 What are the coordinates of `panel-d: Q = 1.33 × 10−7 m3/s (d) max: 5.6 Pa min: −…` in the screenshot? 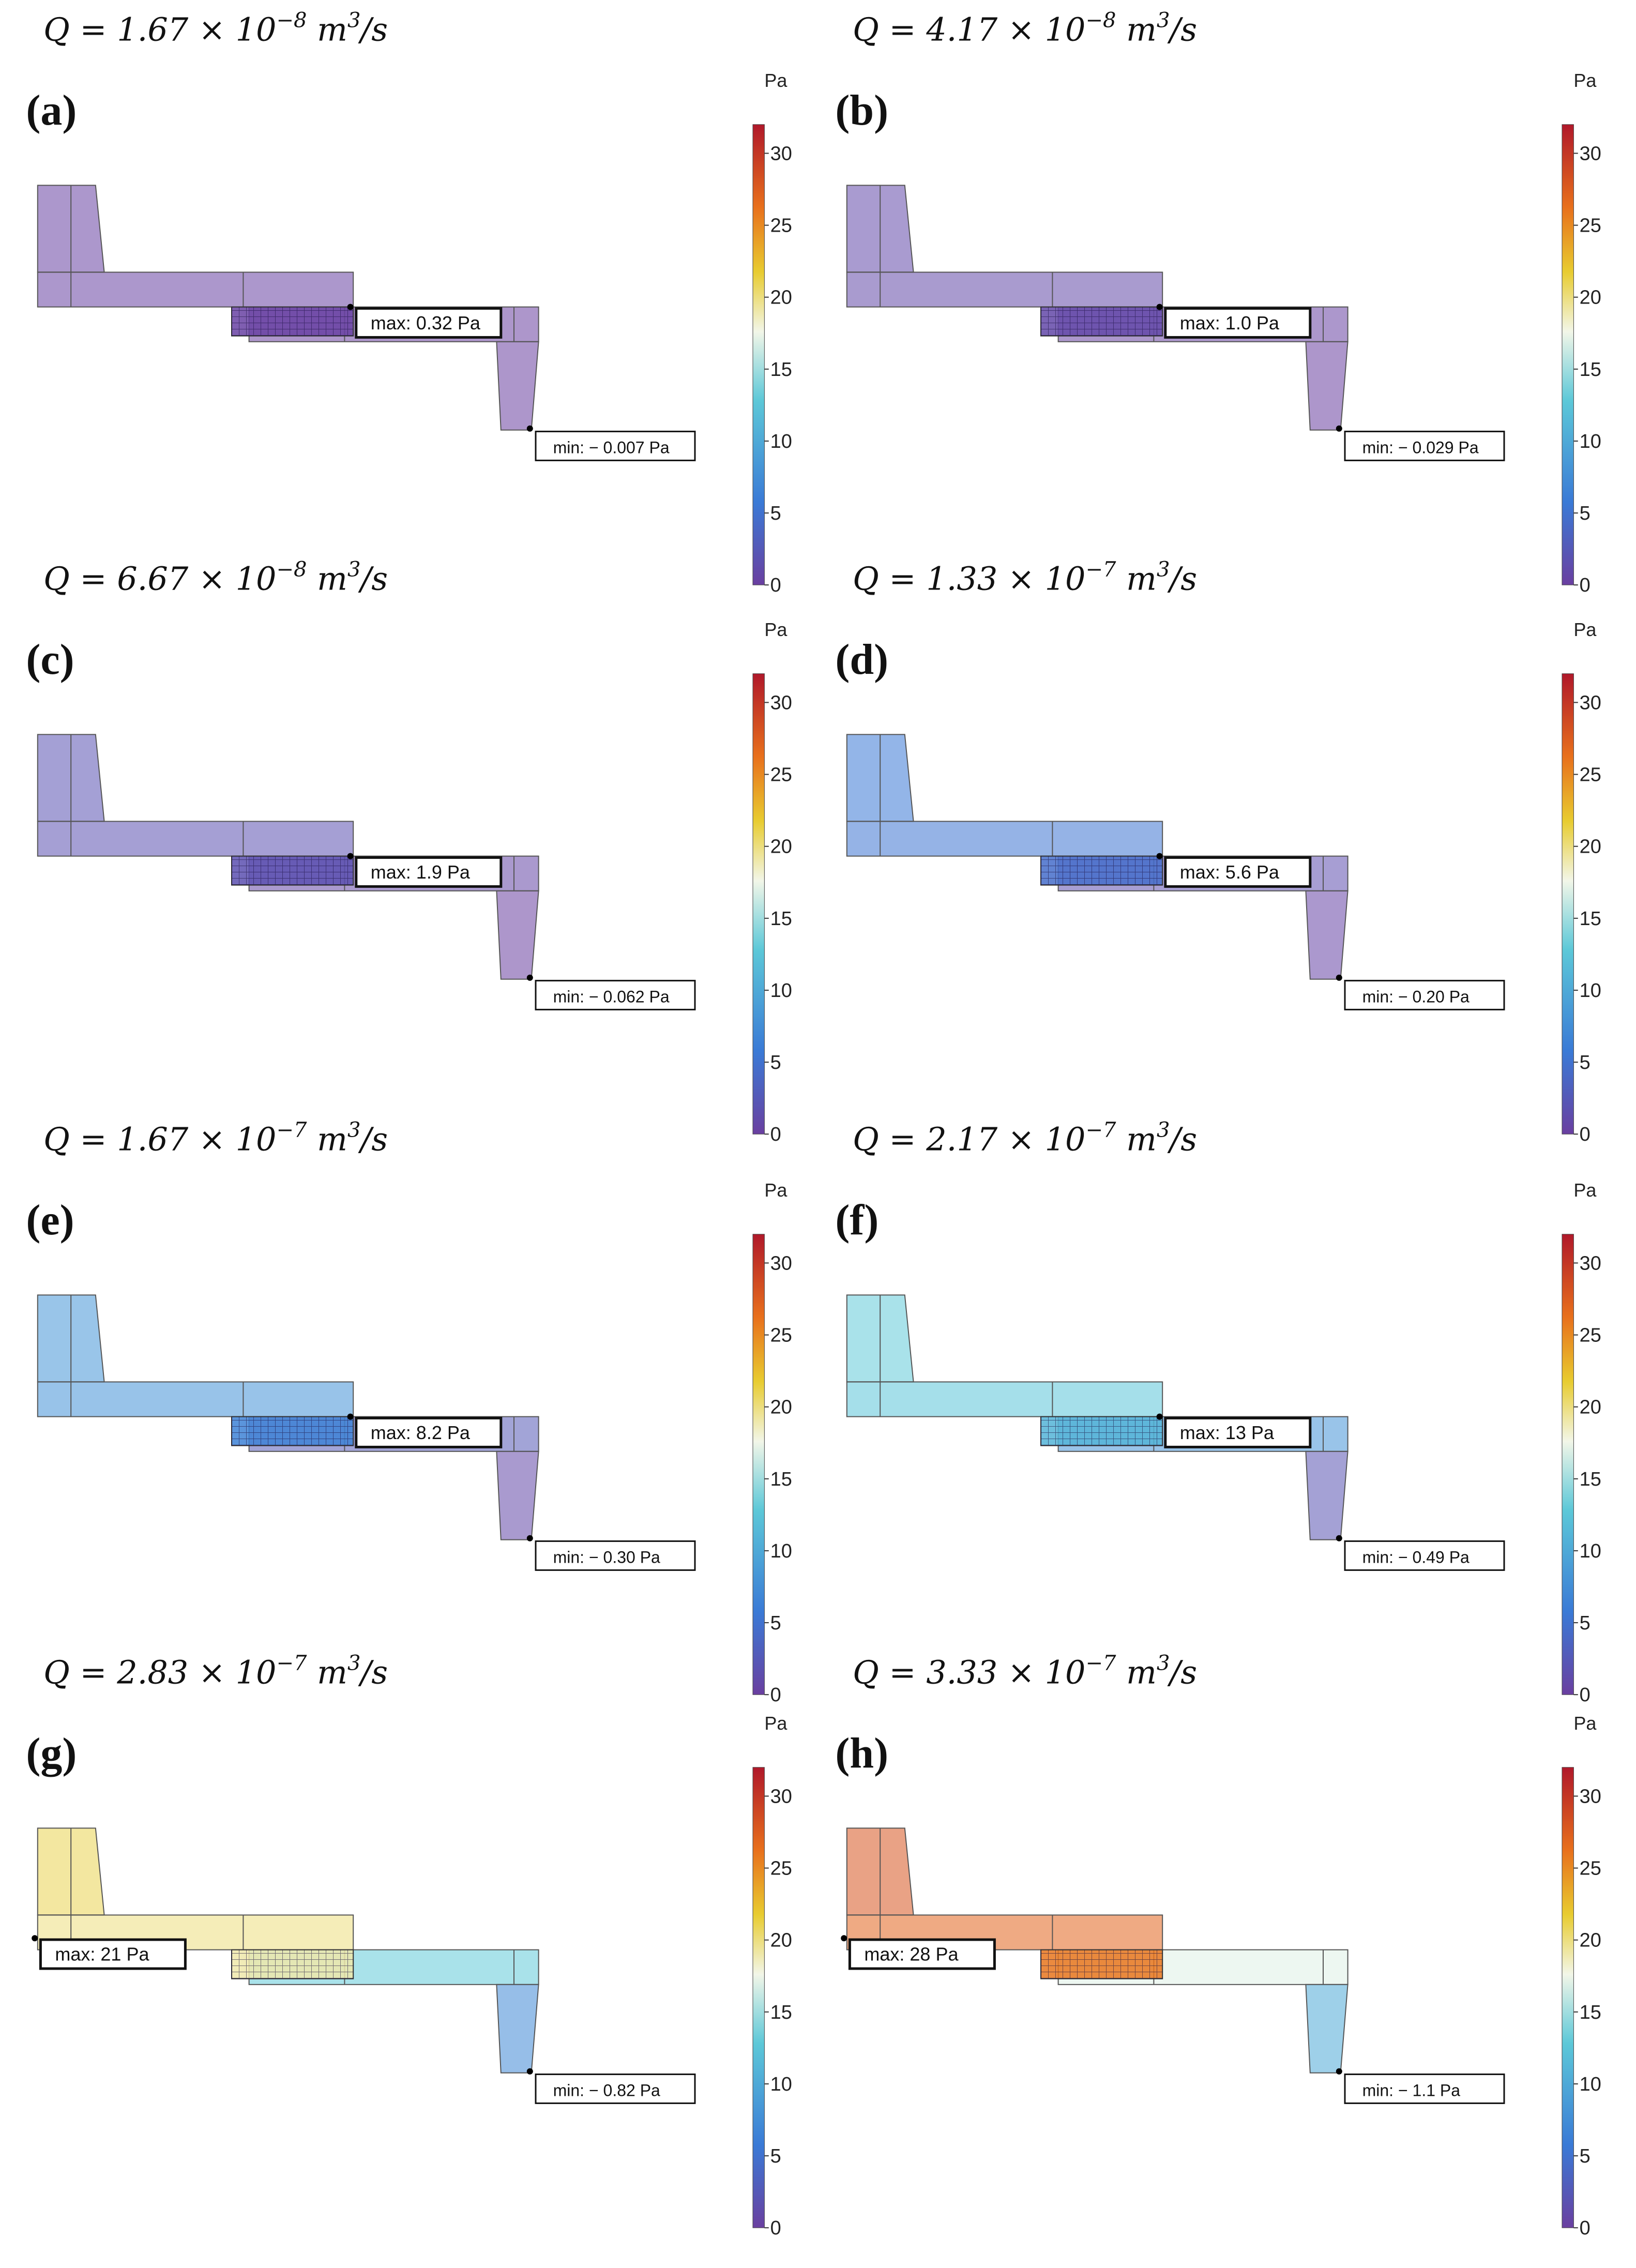 It's located at (1218, 851).